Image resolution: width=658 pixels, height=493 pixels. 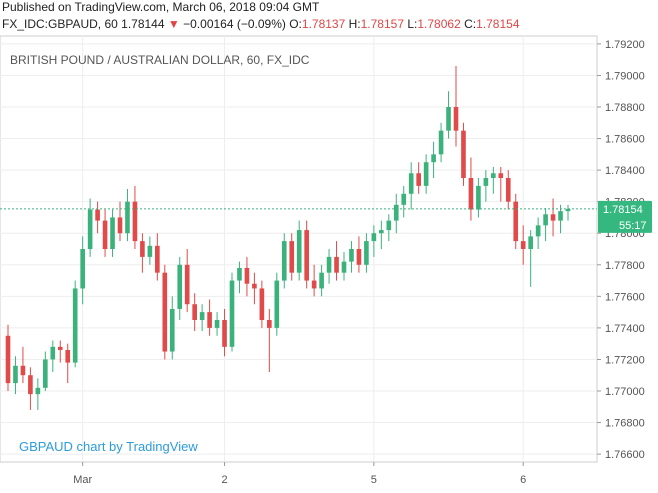 What do you see at coordinates (623, 210) in the screenshot?
I see `last-price-badge-value: 1.78154` at bounding box center [623, 210].